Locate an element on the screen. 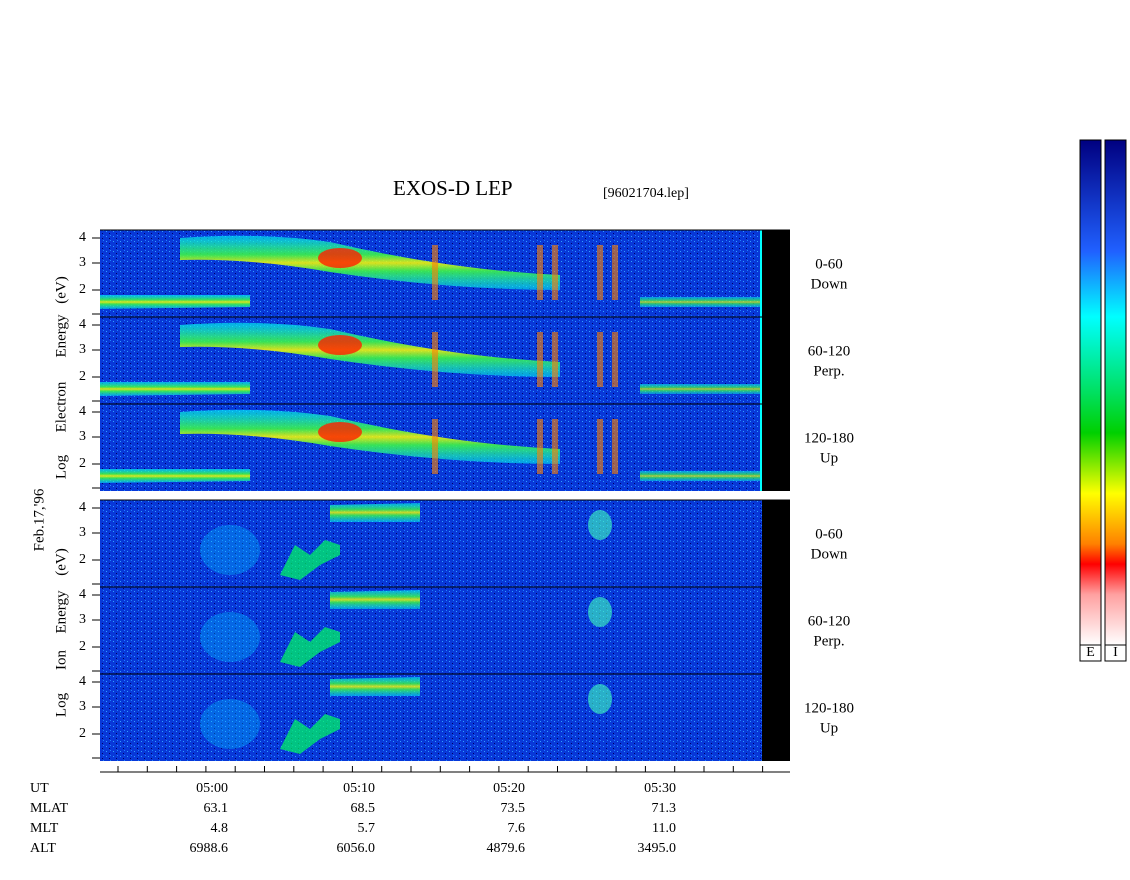  ephemeris-value: 5.7 is located at coordinates (367, 828).